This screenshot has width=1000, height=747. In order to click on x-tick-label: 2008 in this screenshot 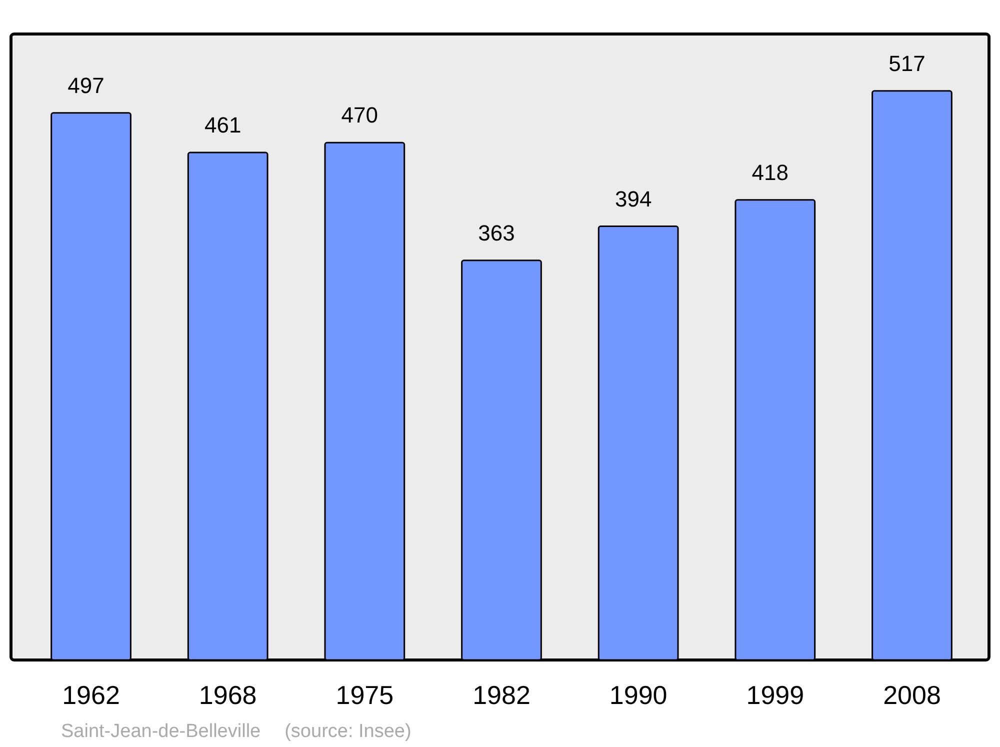, I will do `click(912, 695)`.